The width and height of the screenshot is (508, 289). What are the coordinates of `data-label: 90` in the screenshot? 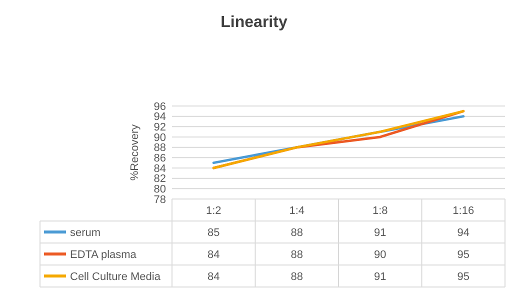 It's located at (380, 254).